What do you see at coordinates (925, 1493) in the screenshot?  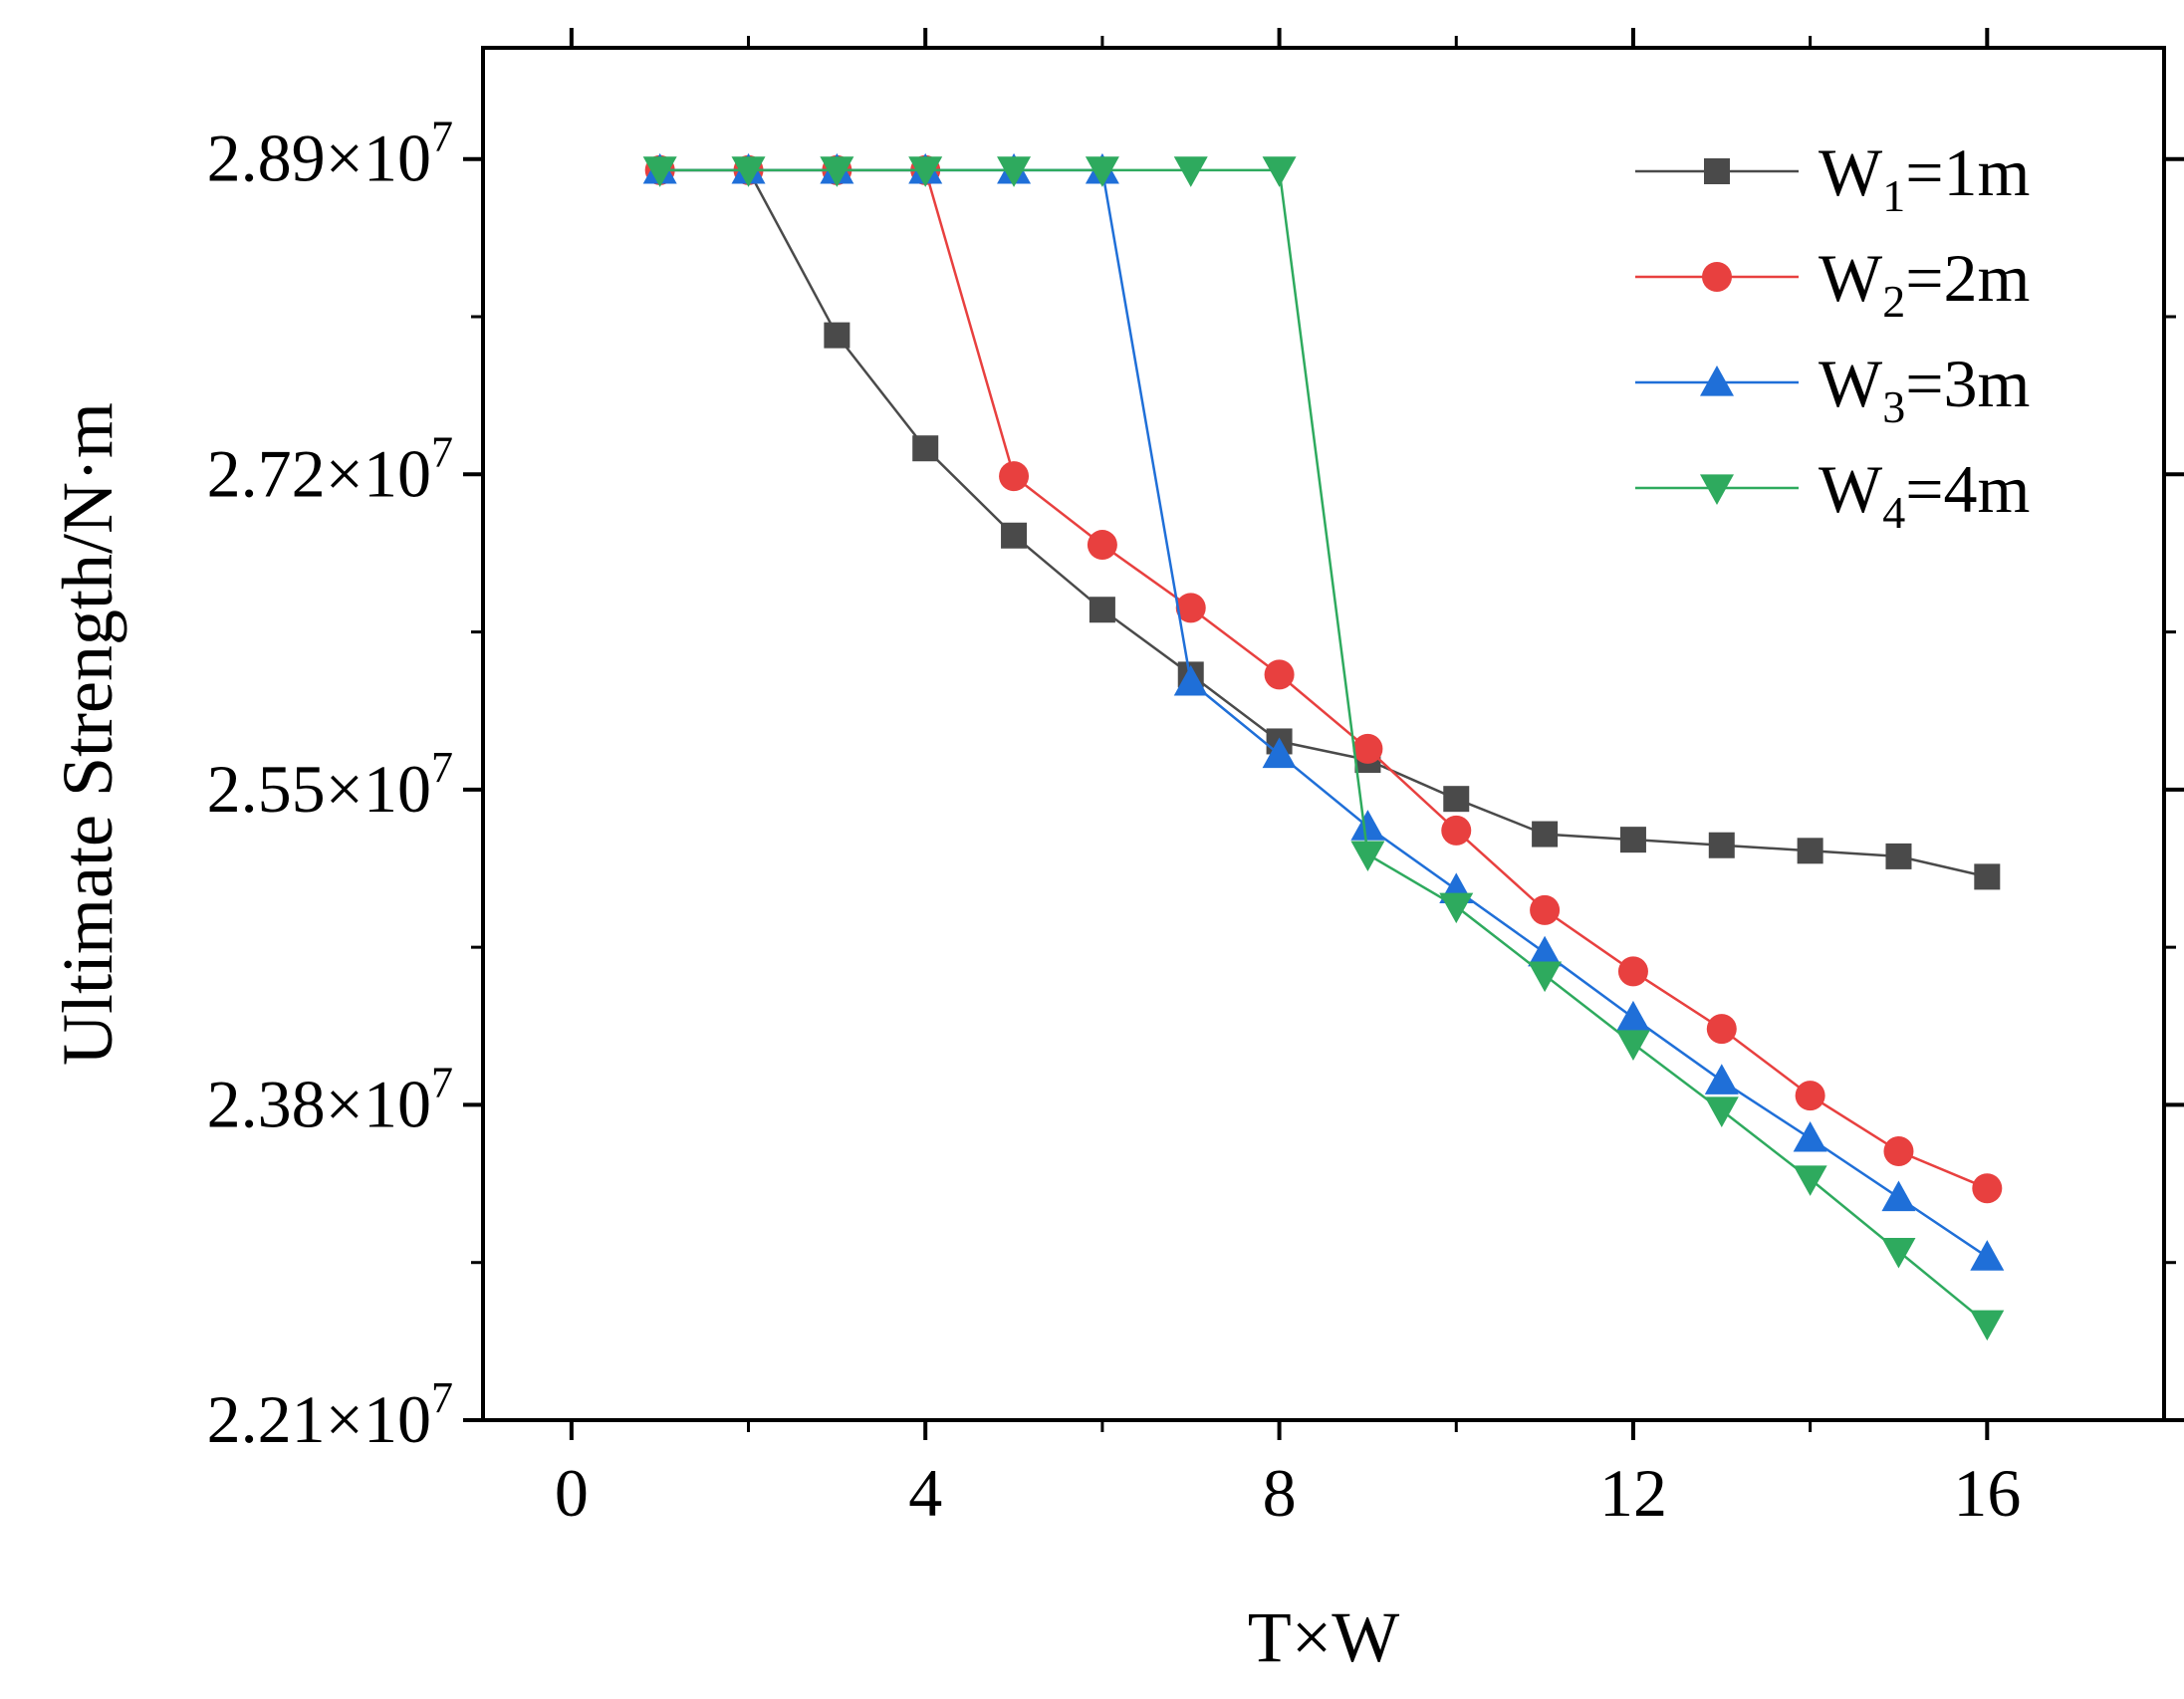 I see `x-tick-label: 4` at bounding box center [925, 1493].